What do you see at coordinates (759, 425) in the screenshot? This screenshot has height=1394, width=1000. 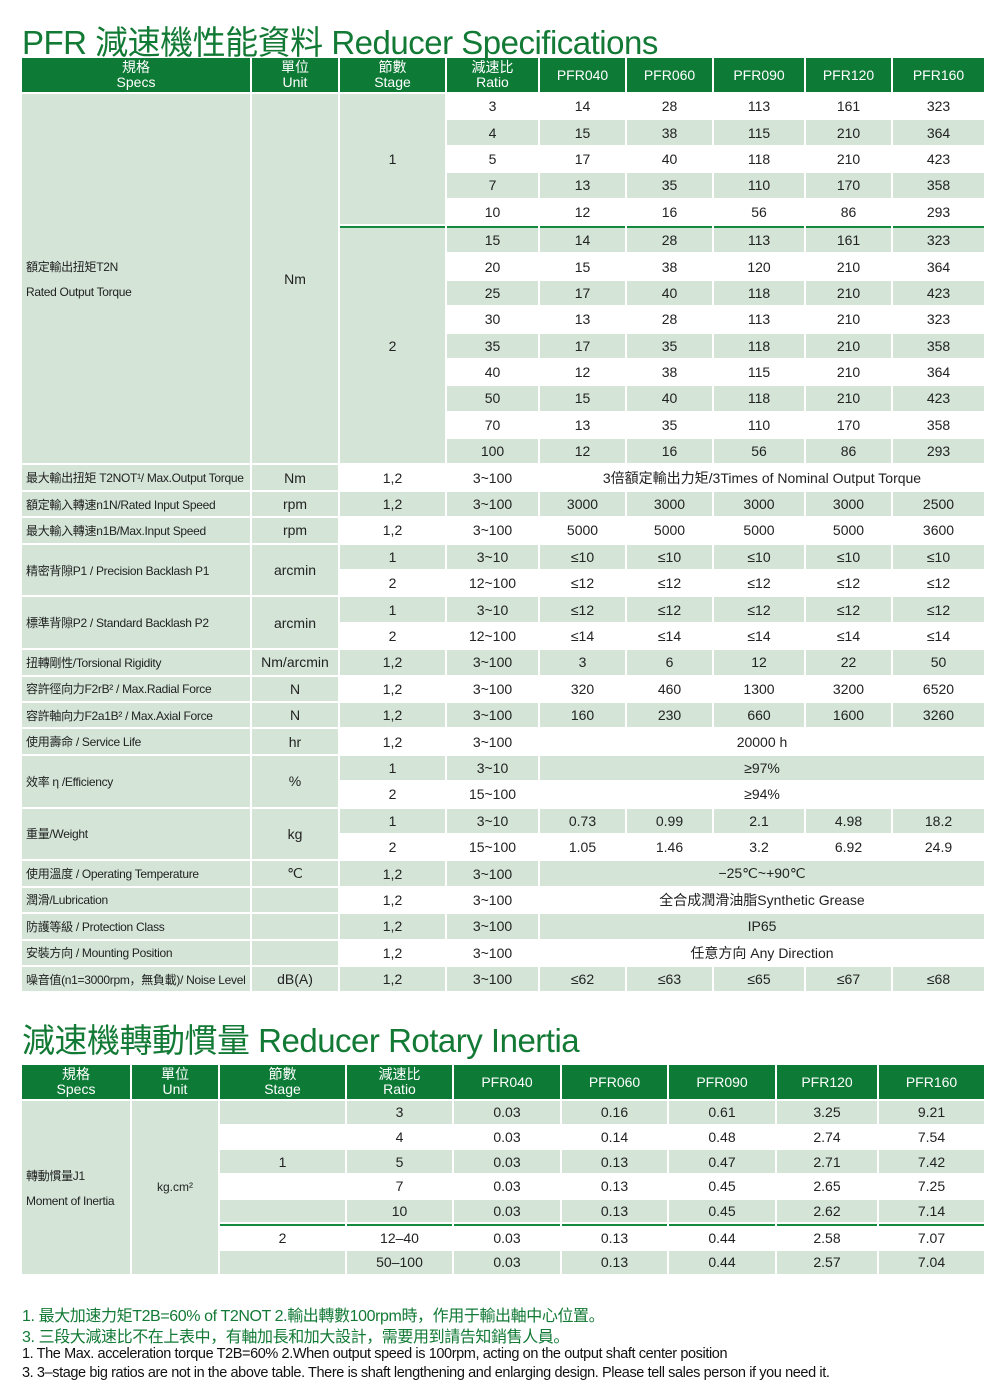 I see `value-cell-pfr090: 110` at bounding box center [759, 425].